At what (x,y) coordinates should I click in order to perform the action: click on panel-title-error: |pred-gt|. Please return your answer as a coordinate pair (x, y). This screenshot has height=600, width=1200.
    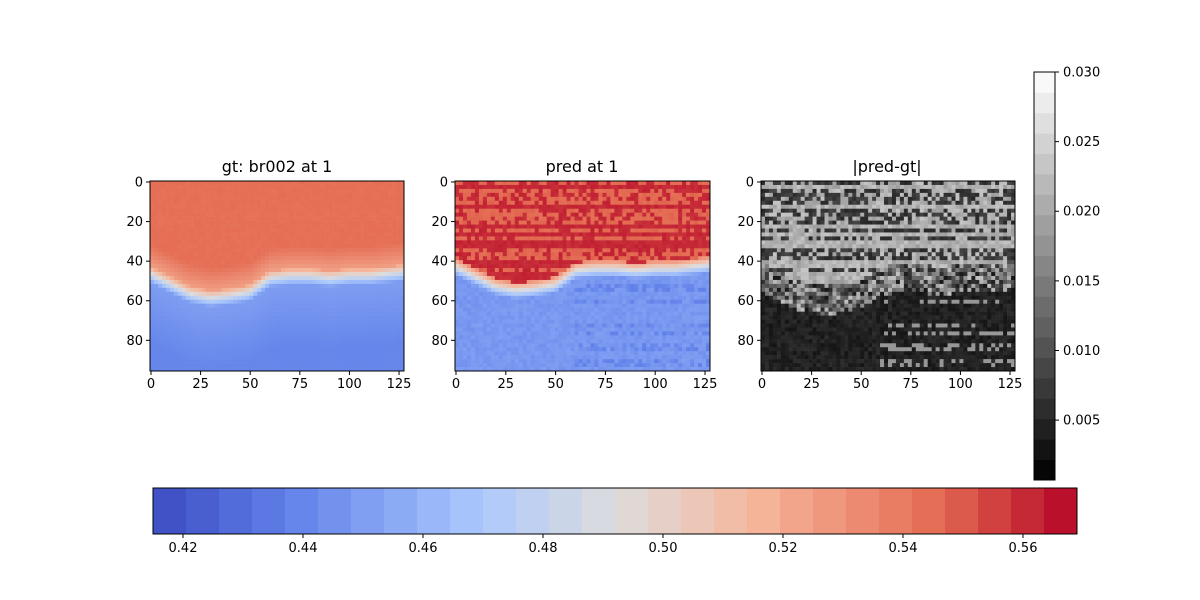
    Looking at the image, I should click on (886, 166).